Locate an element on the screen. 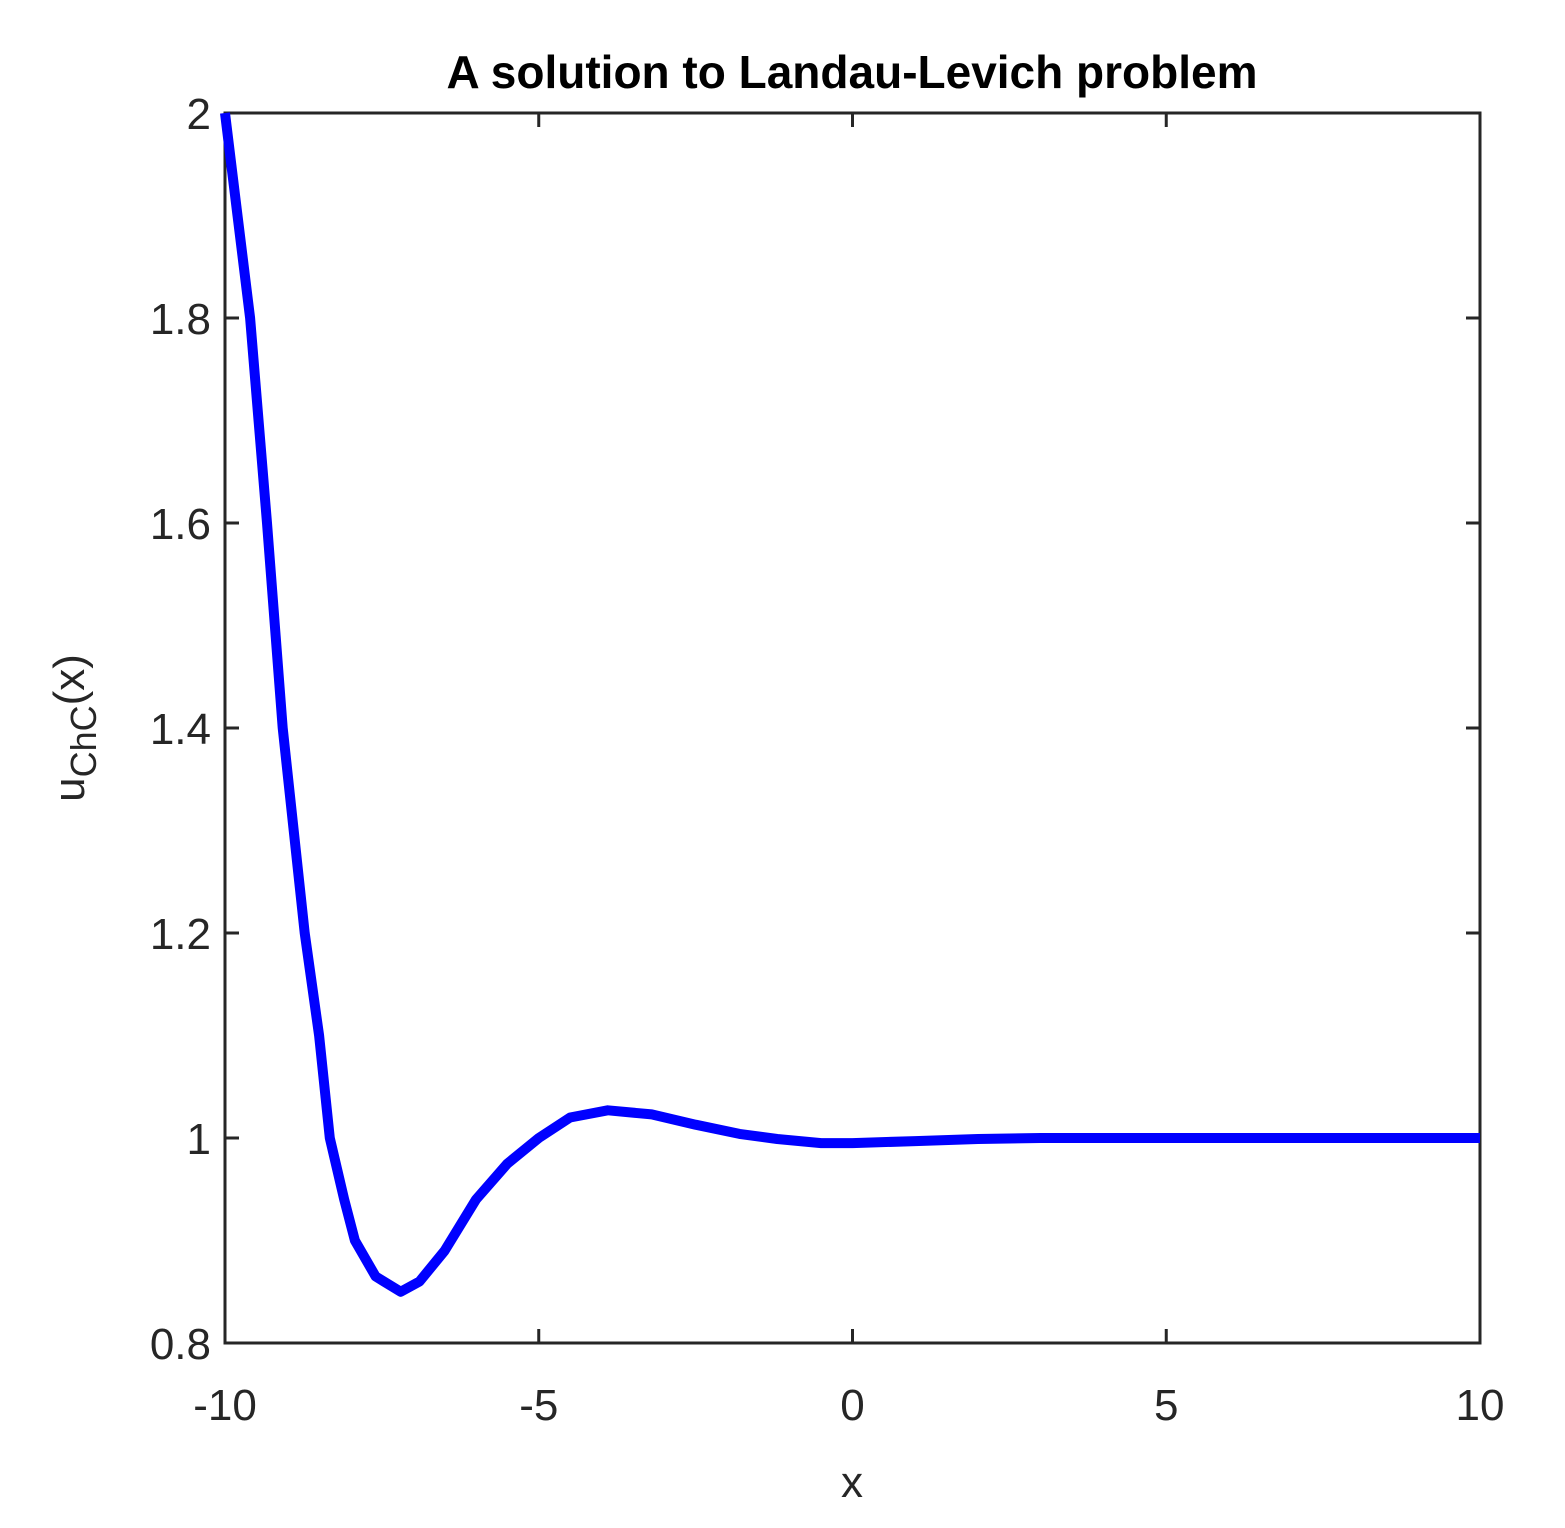  y-tick-label: 1.2 is located at coordinates (180, 934).